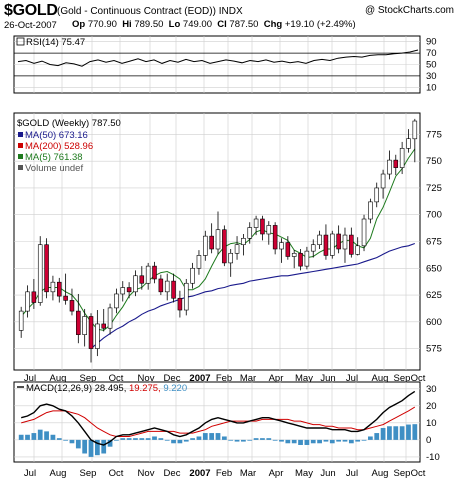 The image size is (460, 482). Describe the element at coordinates (431, 389) in the screenshot. I see `macd-panel-tick-label: 30` at that location.